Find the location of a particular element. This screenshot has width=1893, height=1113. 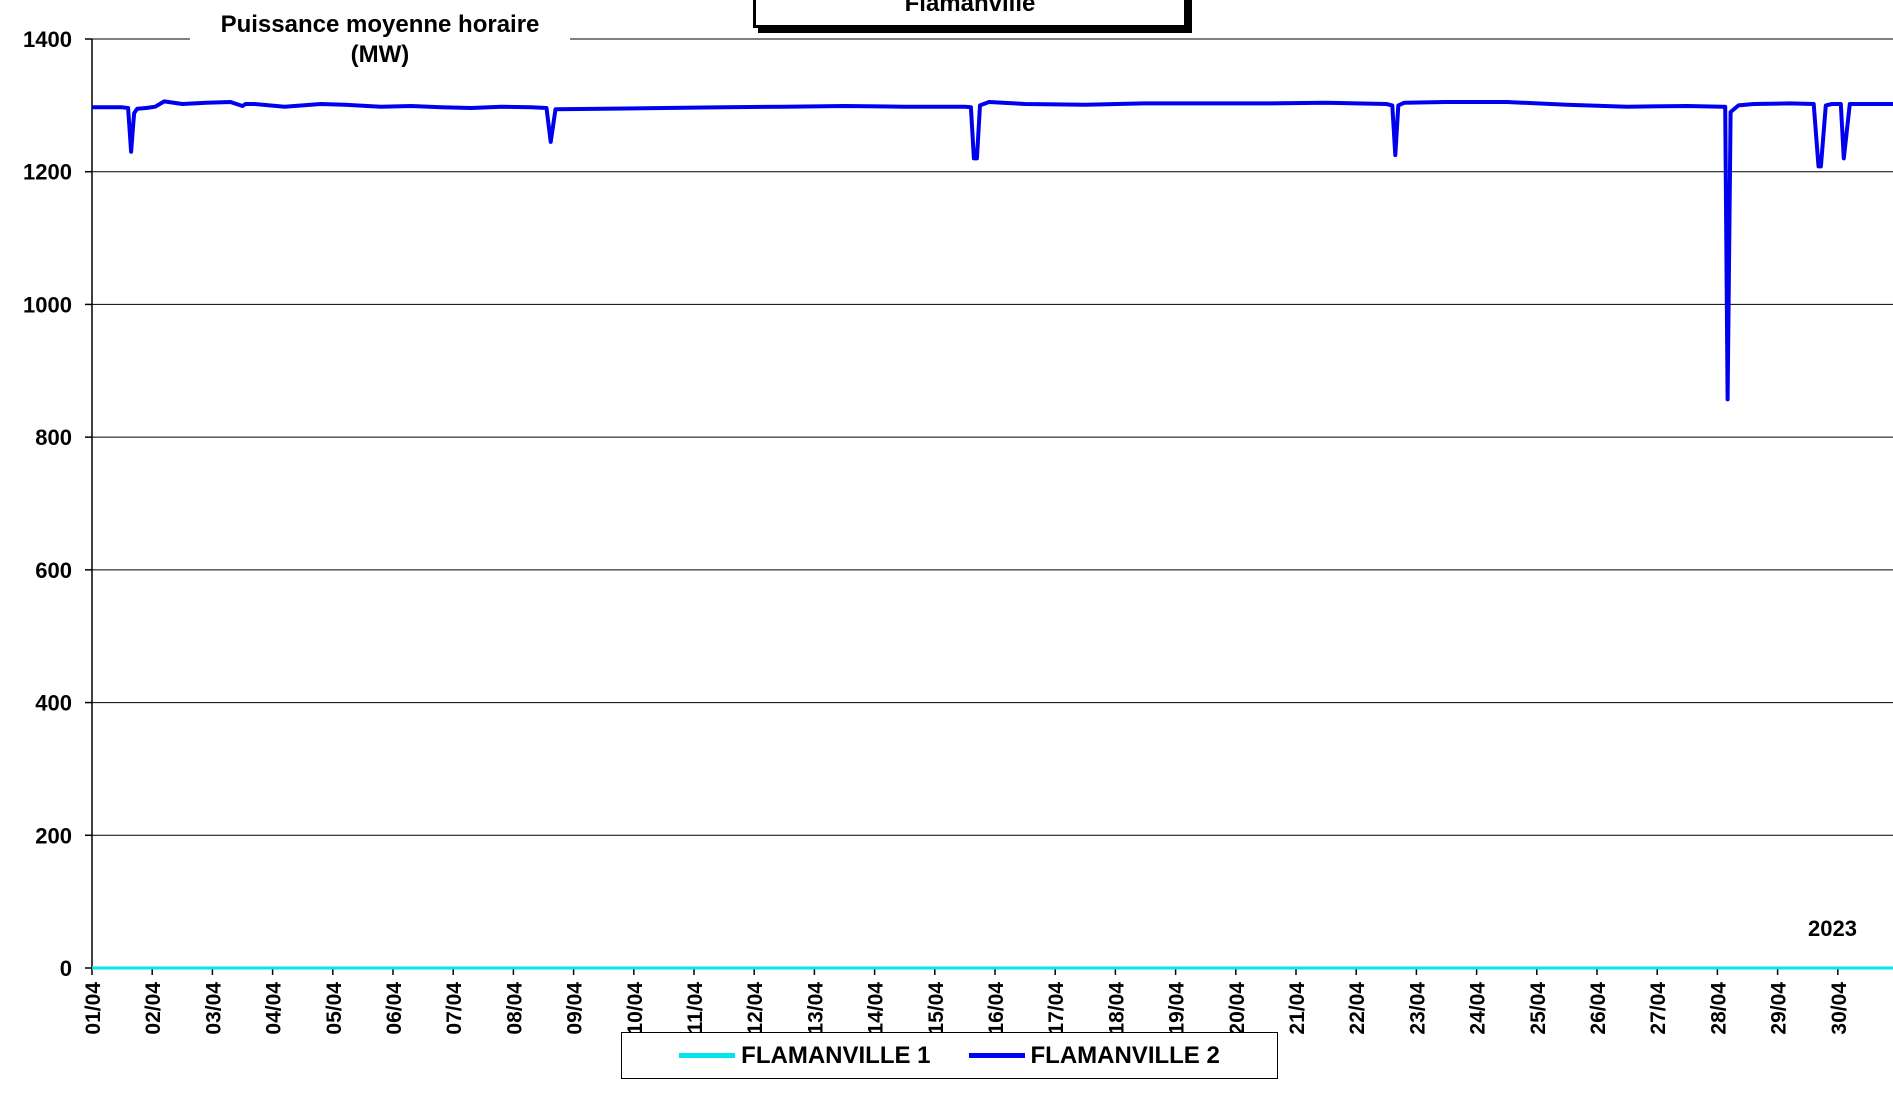

legend-item-flamanville-1: FLAMANVILLE 1 is located at coordinates (805, 1055).